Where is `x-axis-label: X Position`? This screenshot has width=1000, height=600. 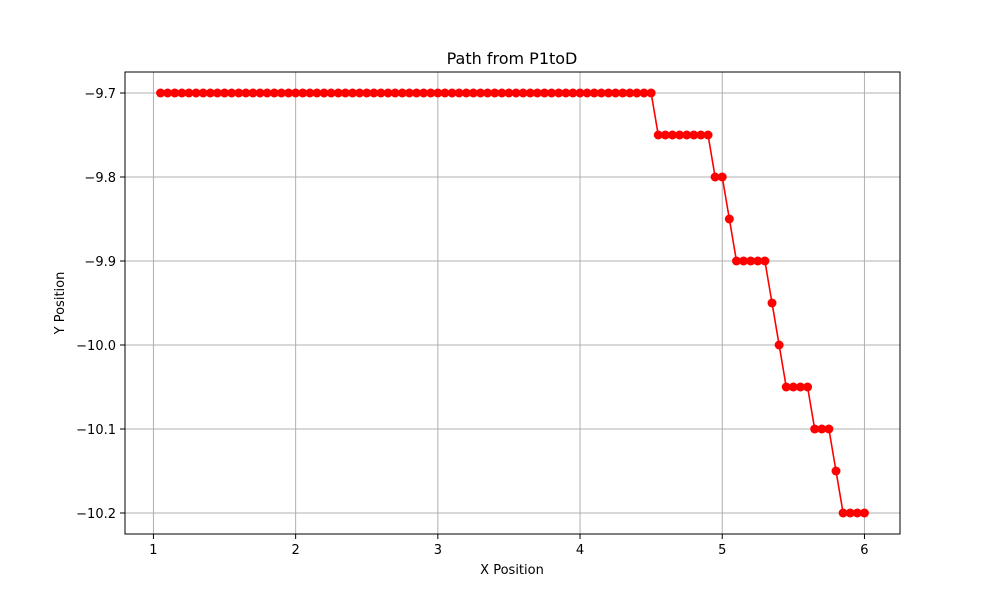
x-axis-label: X Position is located at coordinates (512, 570).